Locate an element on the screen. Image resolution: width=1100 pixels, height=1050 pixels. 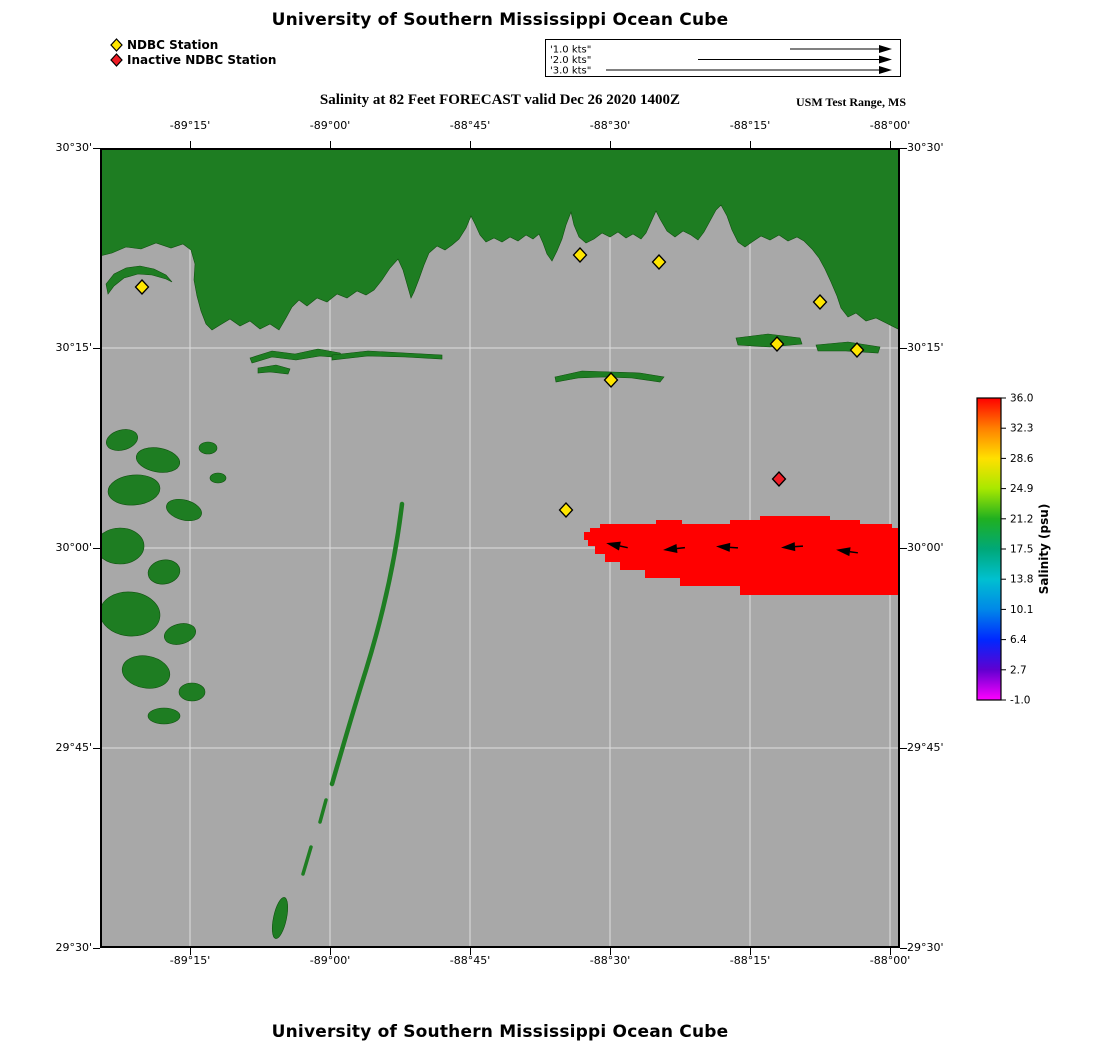
lon-tick-label-top: -88°45' is located at coordinates (470, 125).